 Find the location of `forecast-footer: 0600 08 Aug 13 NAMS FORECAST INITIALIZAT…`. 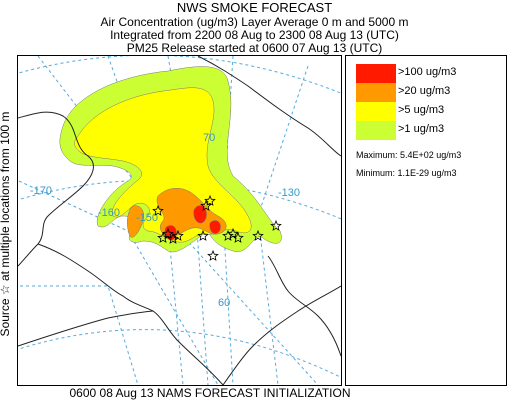

forecast-footer: 0600 08 Aug 13 NAMS FORECAST INITIALIZAT… is located at coordinates (210, 393).